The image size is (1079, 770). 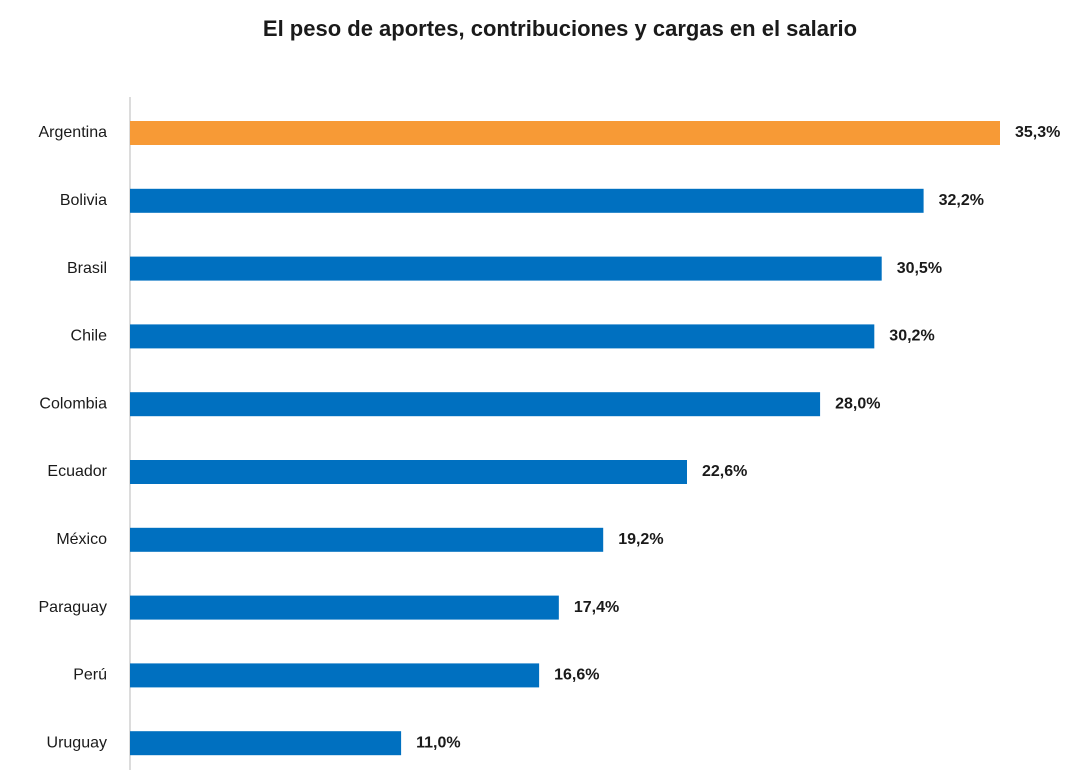 What do you see at coordinates (724, 471) in the screenshot?
I see `value-label: 22,6%` at bounding box center [724, 471].